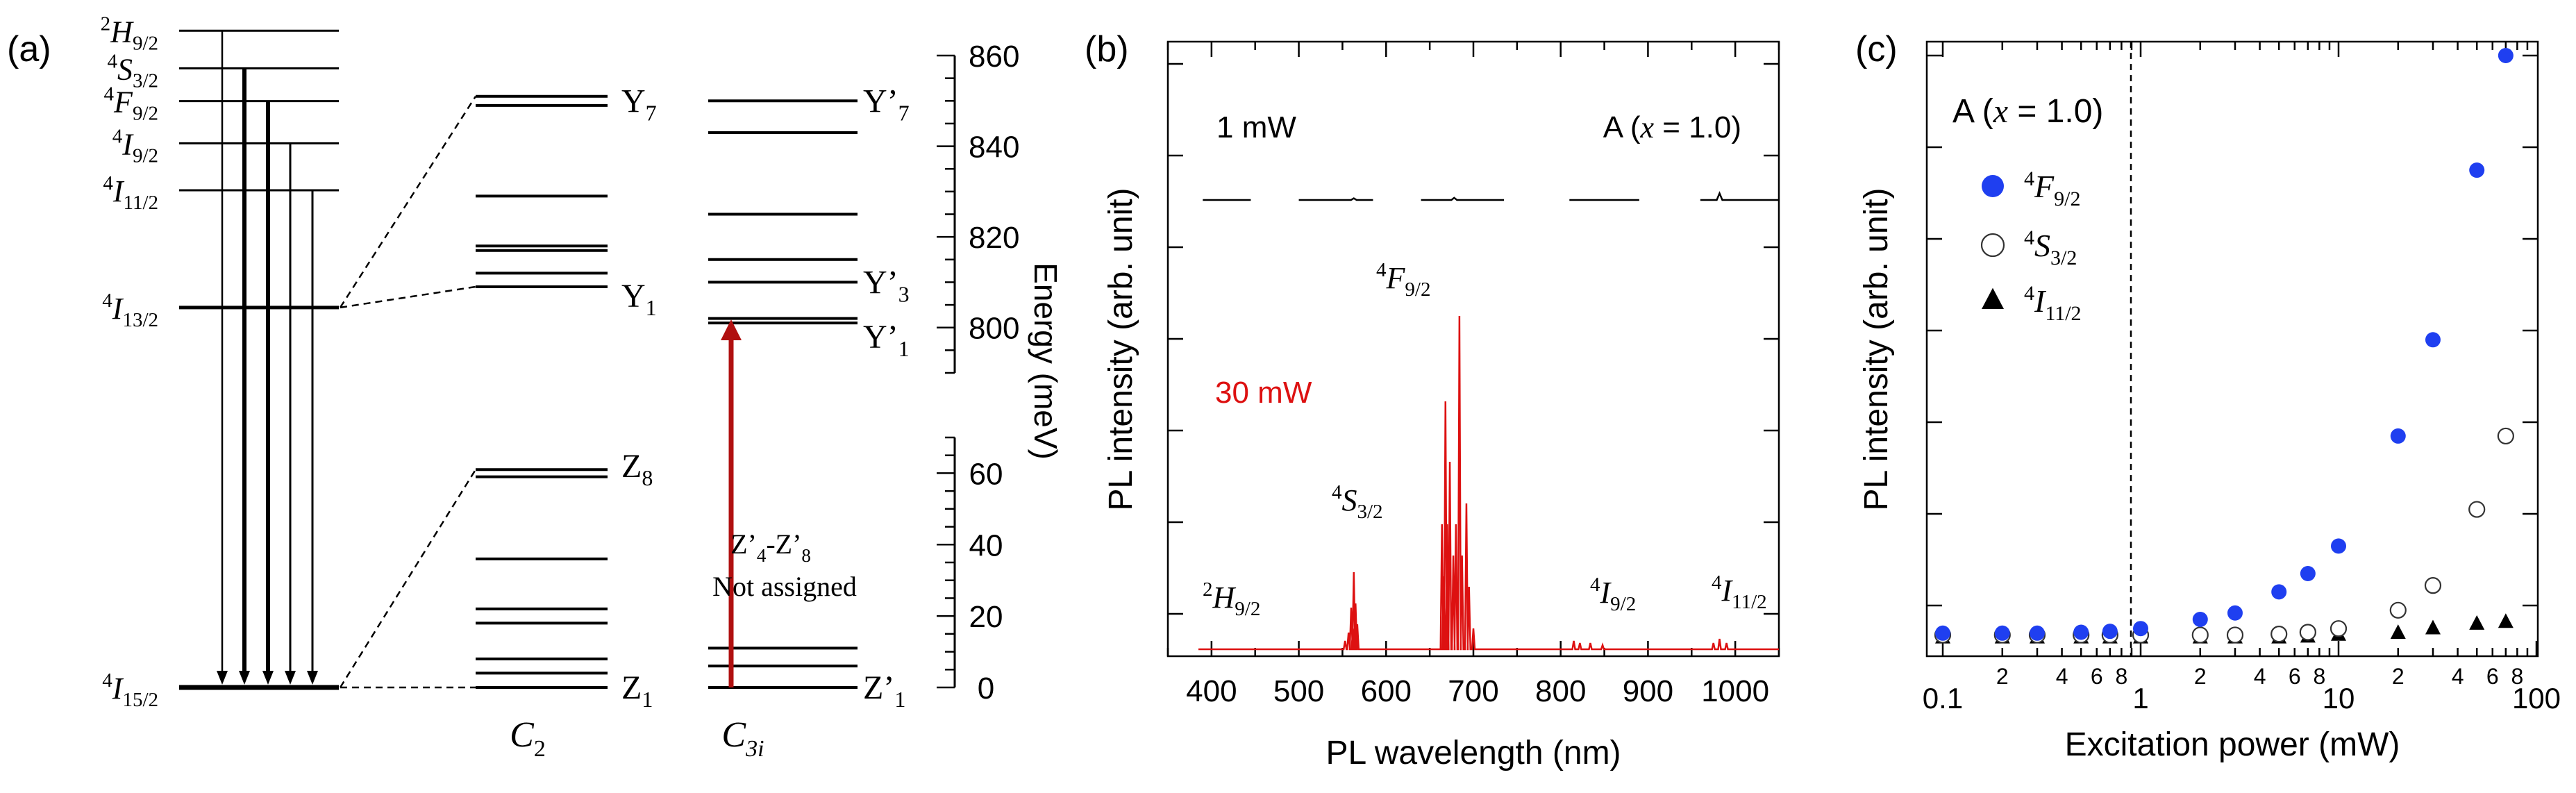 Image resolution: width=2576 pixels, height=793 pixels. Describe the element at coordinates (1672, 127) in the screenshot. I see `sample-label-b: A (x = 1.0)` at that location.